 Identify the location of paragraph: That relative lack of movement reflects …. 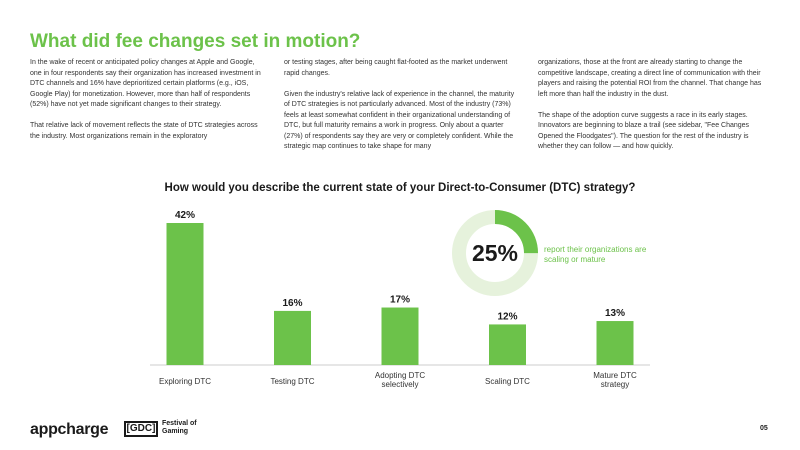
(144, 131).